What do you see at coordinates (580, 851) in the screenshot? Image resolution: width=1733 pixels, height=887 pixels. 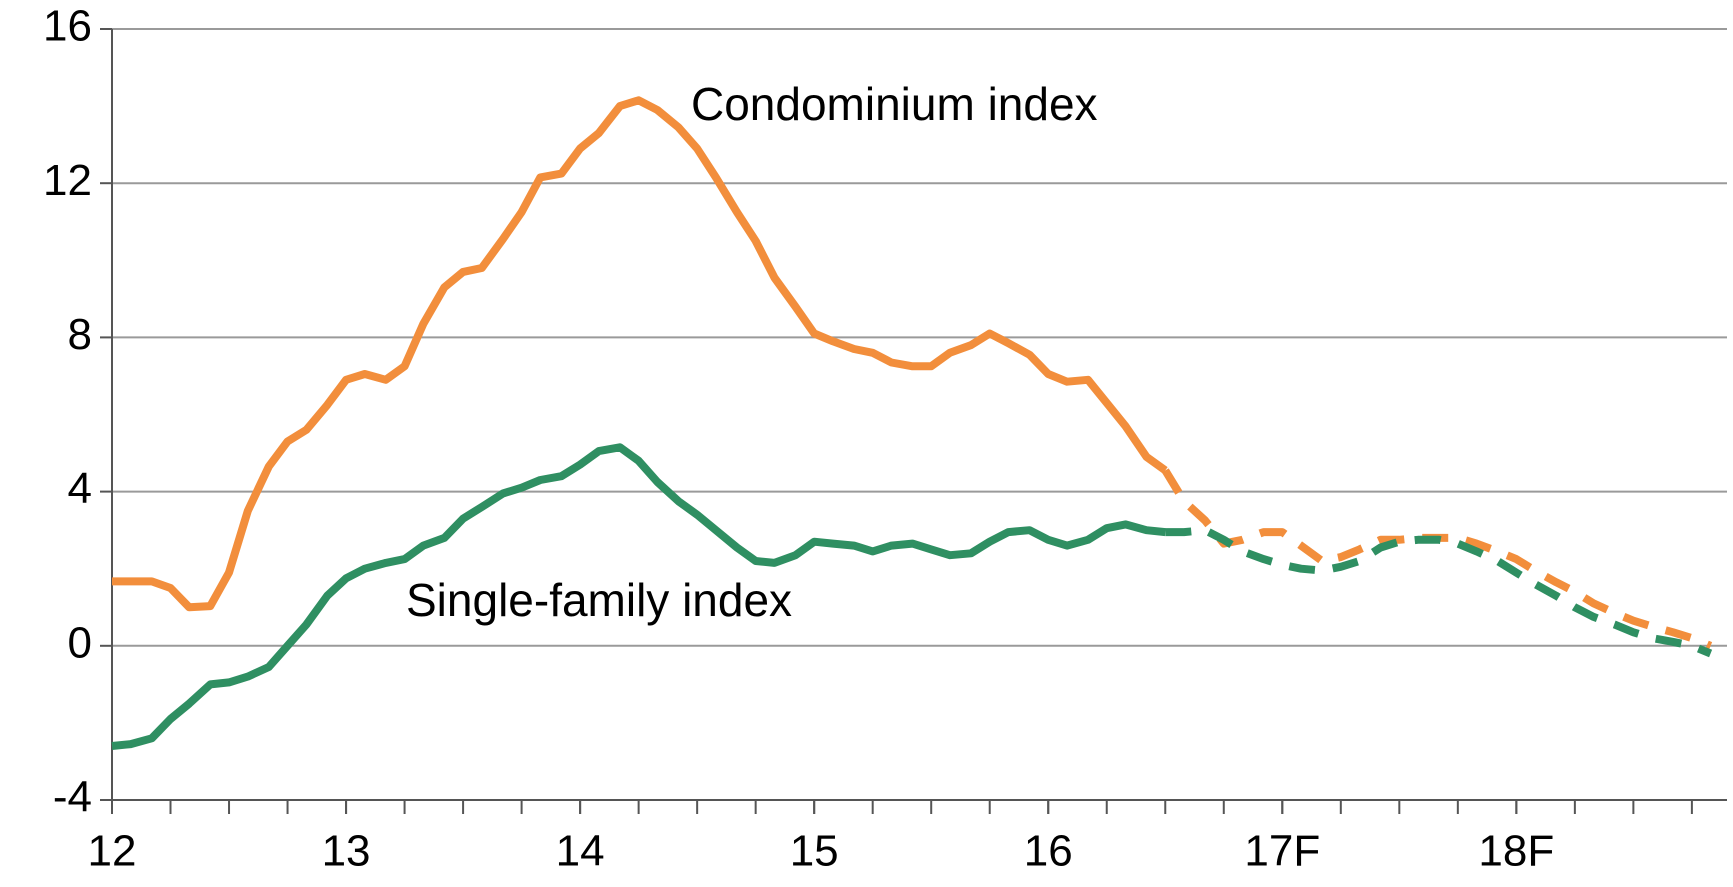 I see `x-tick-label: 14` at bounding box center [580, 851].